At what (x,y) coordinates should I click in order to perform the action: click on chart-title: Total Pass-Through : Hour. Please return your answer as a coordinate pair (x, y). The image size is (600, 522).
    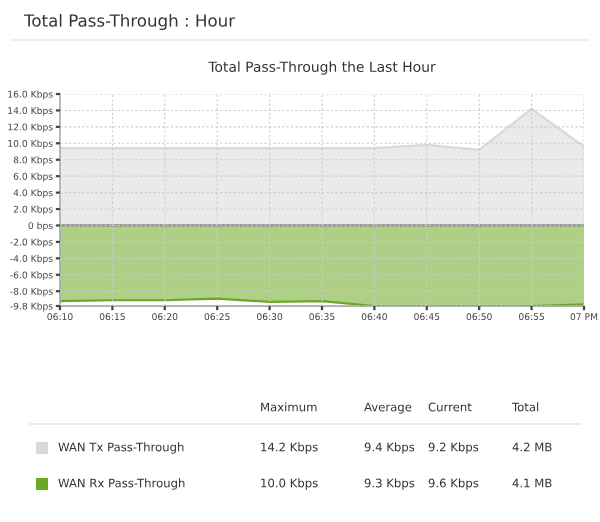
    Looking at the image, I should click on (129, 22).